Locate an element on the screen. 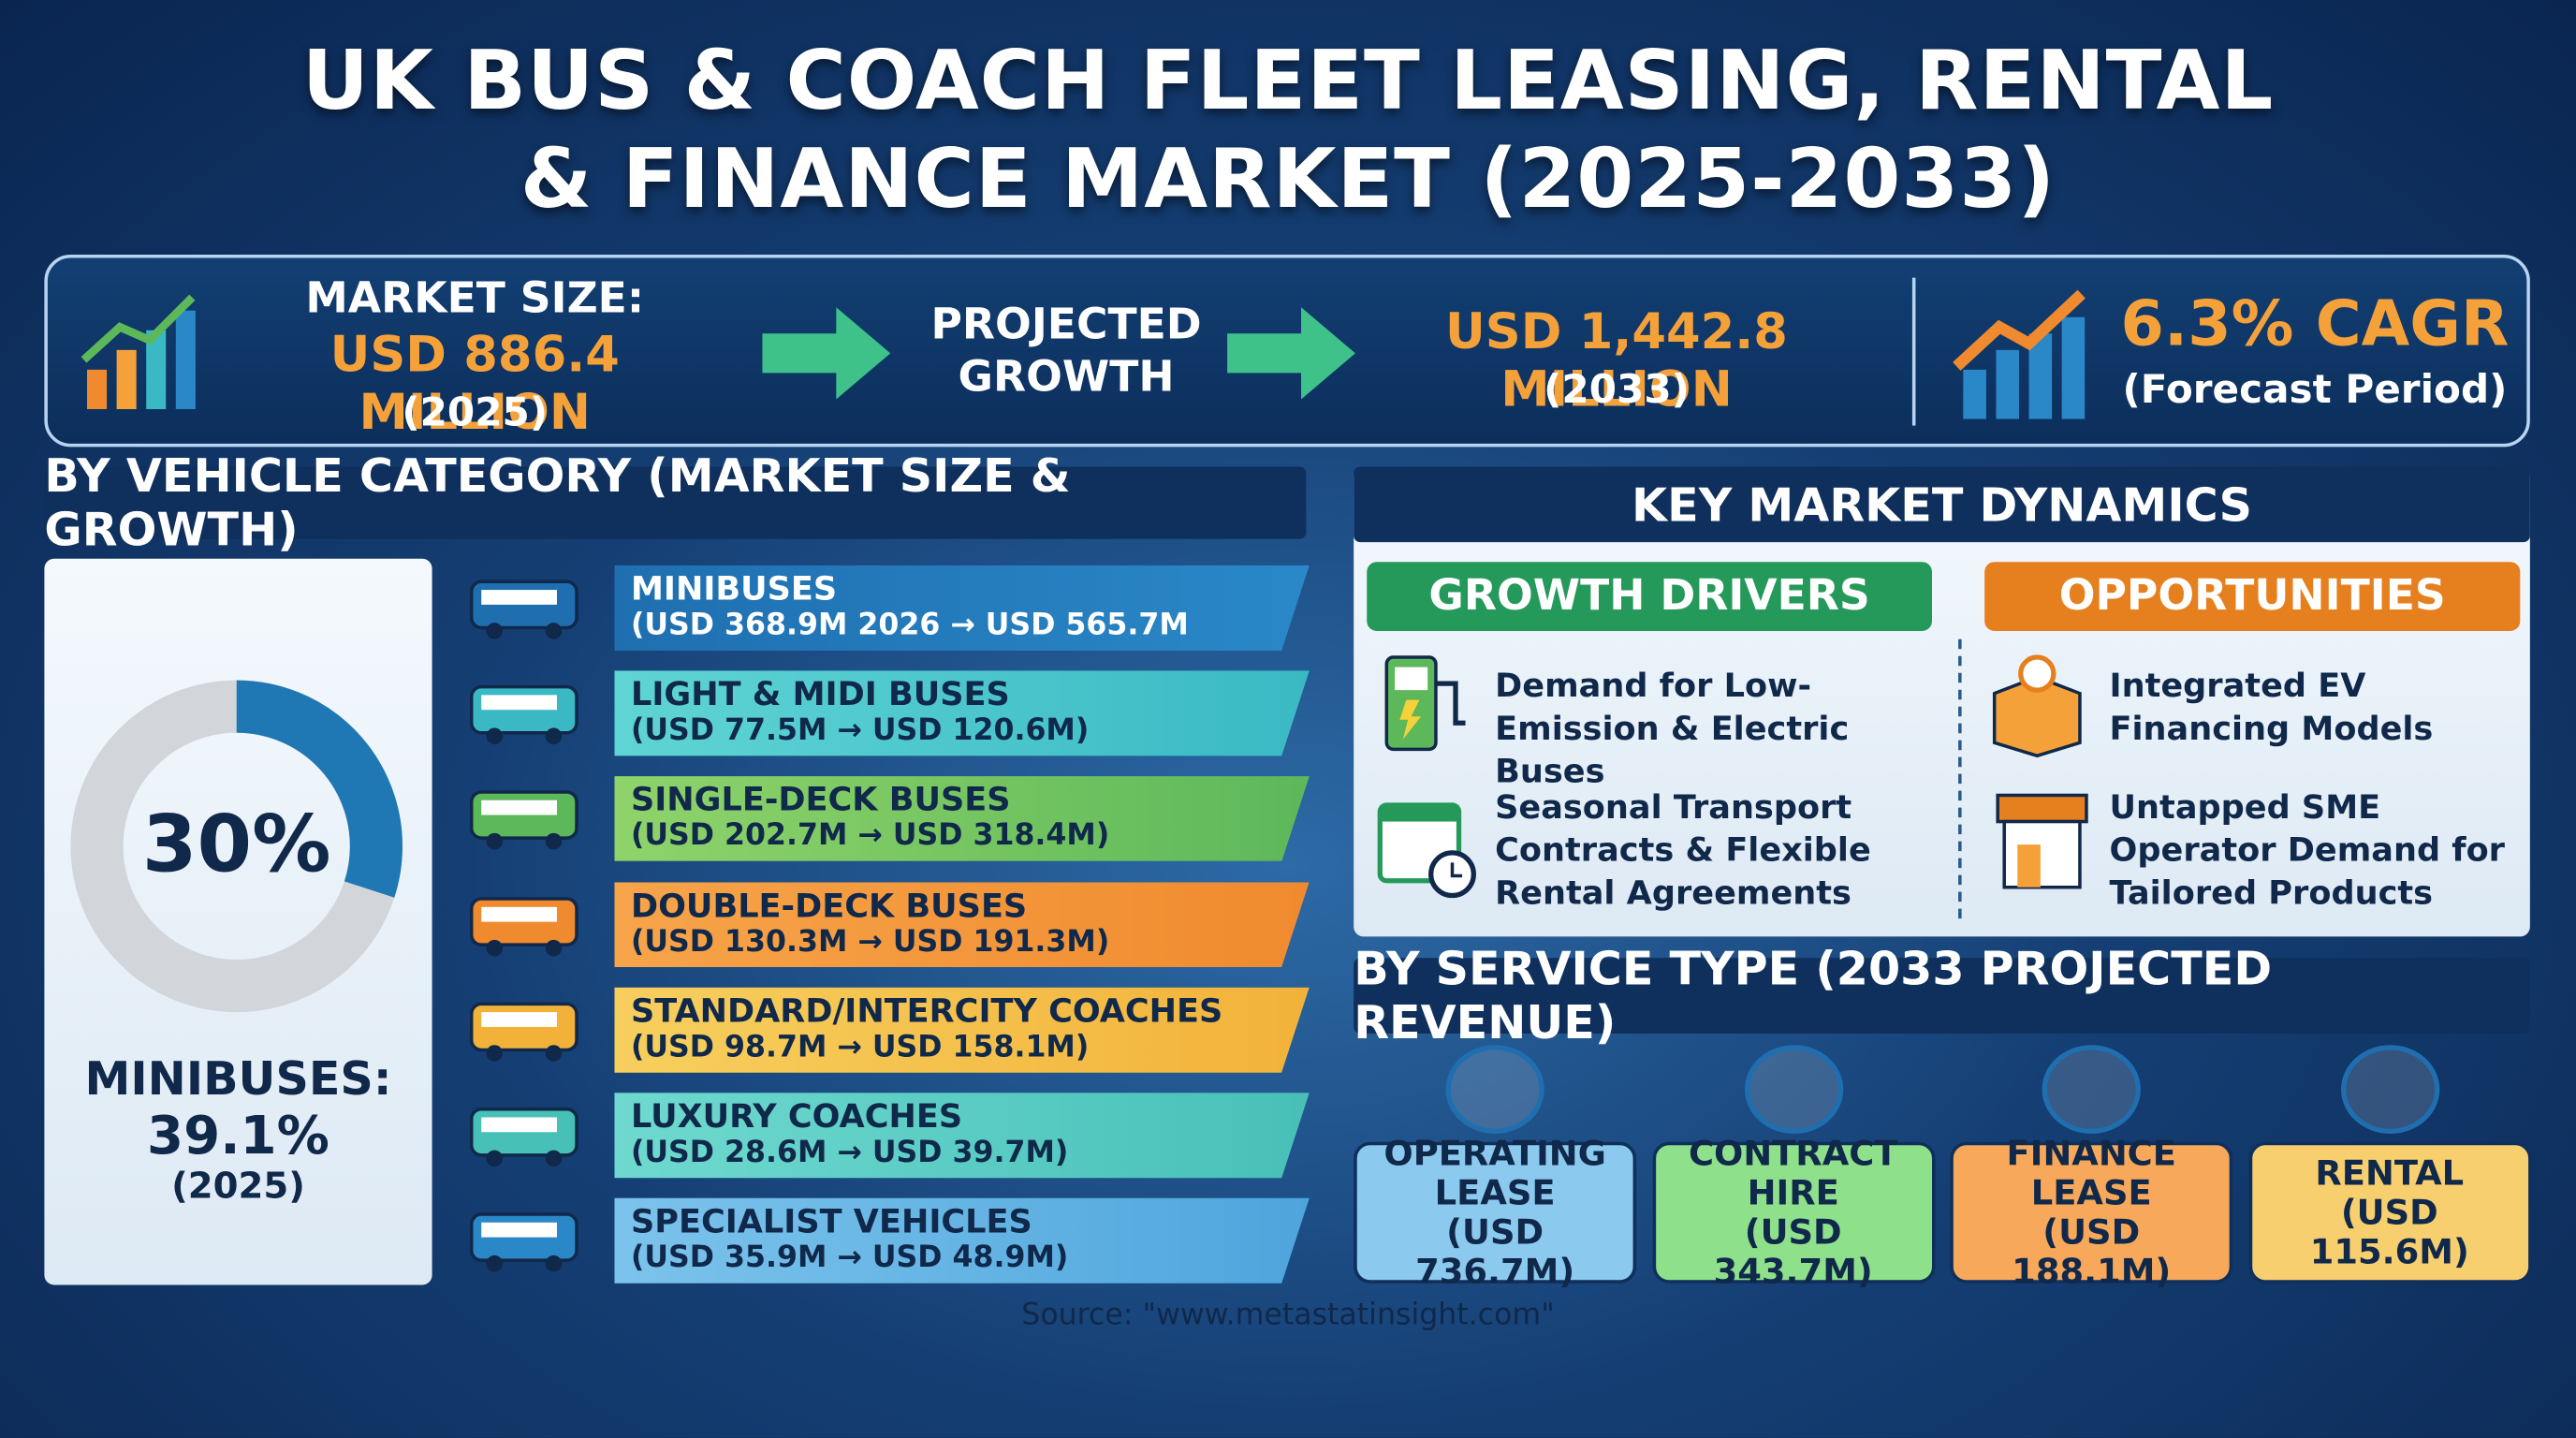  donut: 30% is located at coordinates (236, 846).